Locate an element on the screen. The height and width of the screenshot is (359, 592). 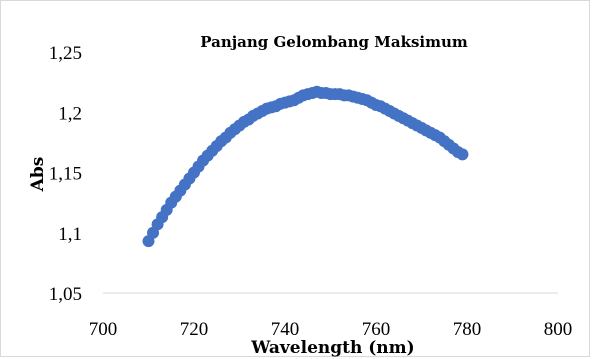
y-tick-label: 1,15 is located at coordinates (65, 174).